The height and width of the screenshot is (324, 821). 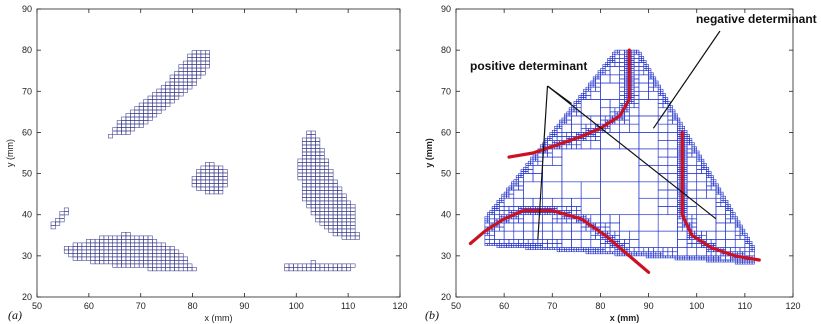 What do you see at coordinates (432, 315) in the screenshot?
I see `panel-b-label: (b)` at bounding box center [432, 315].